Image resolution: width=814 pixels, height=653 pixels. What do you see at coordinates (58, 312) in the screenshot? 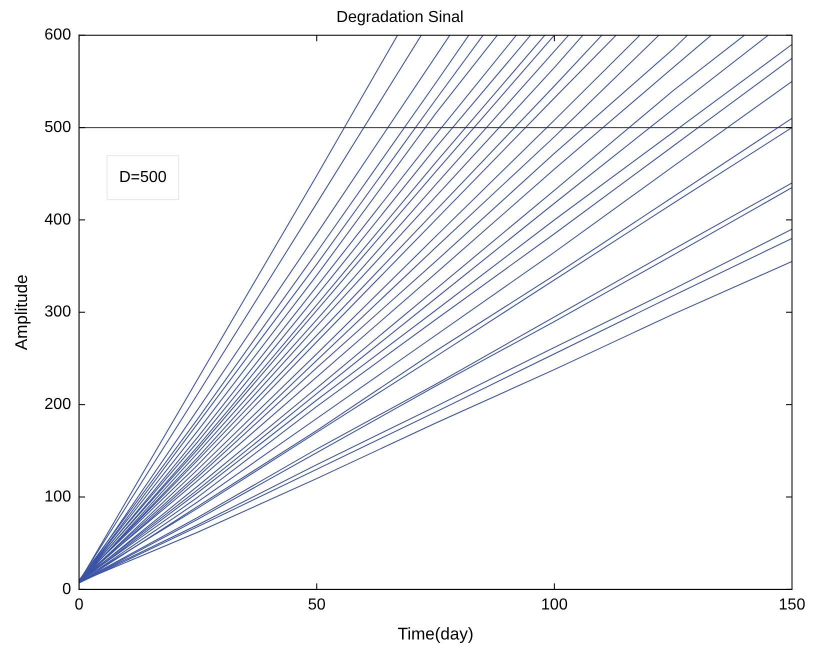
I see `y-tick-label: 300` at bounding box center [58, 312].